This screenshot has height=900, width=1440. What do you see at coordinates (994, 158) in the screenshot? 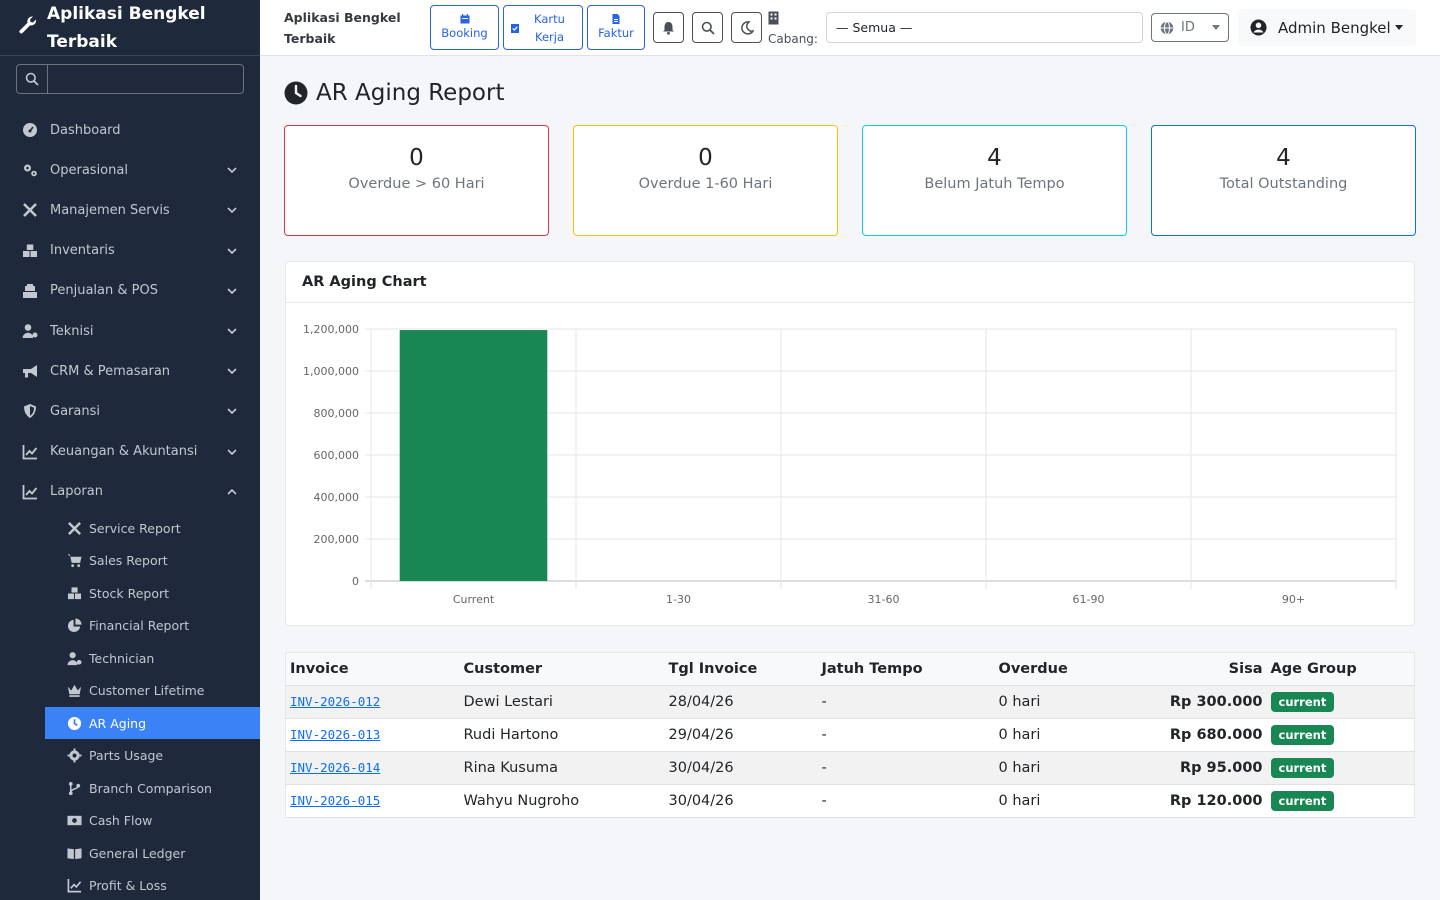
I see `stat-value: 4` at bounding box center [994, 158].